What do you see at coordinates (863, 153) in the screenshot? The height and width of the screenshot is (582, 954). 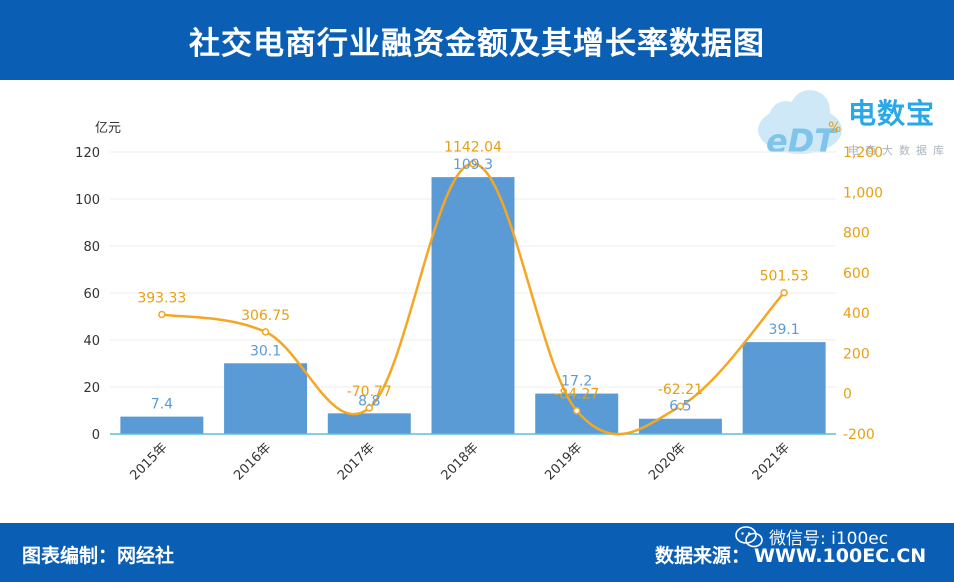 I see `y-right-tick-label: 1,200` at bounding box center [863, 153].